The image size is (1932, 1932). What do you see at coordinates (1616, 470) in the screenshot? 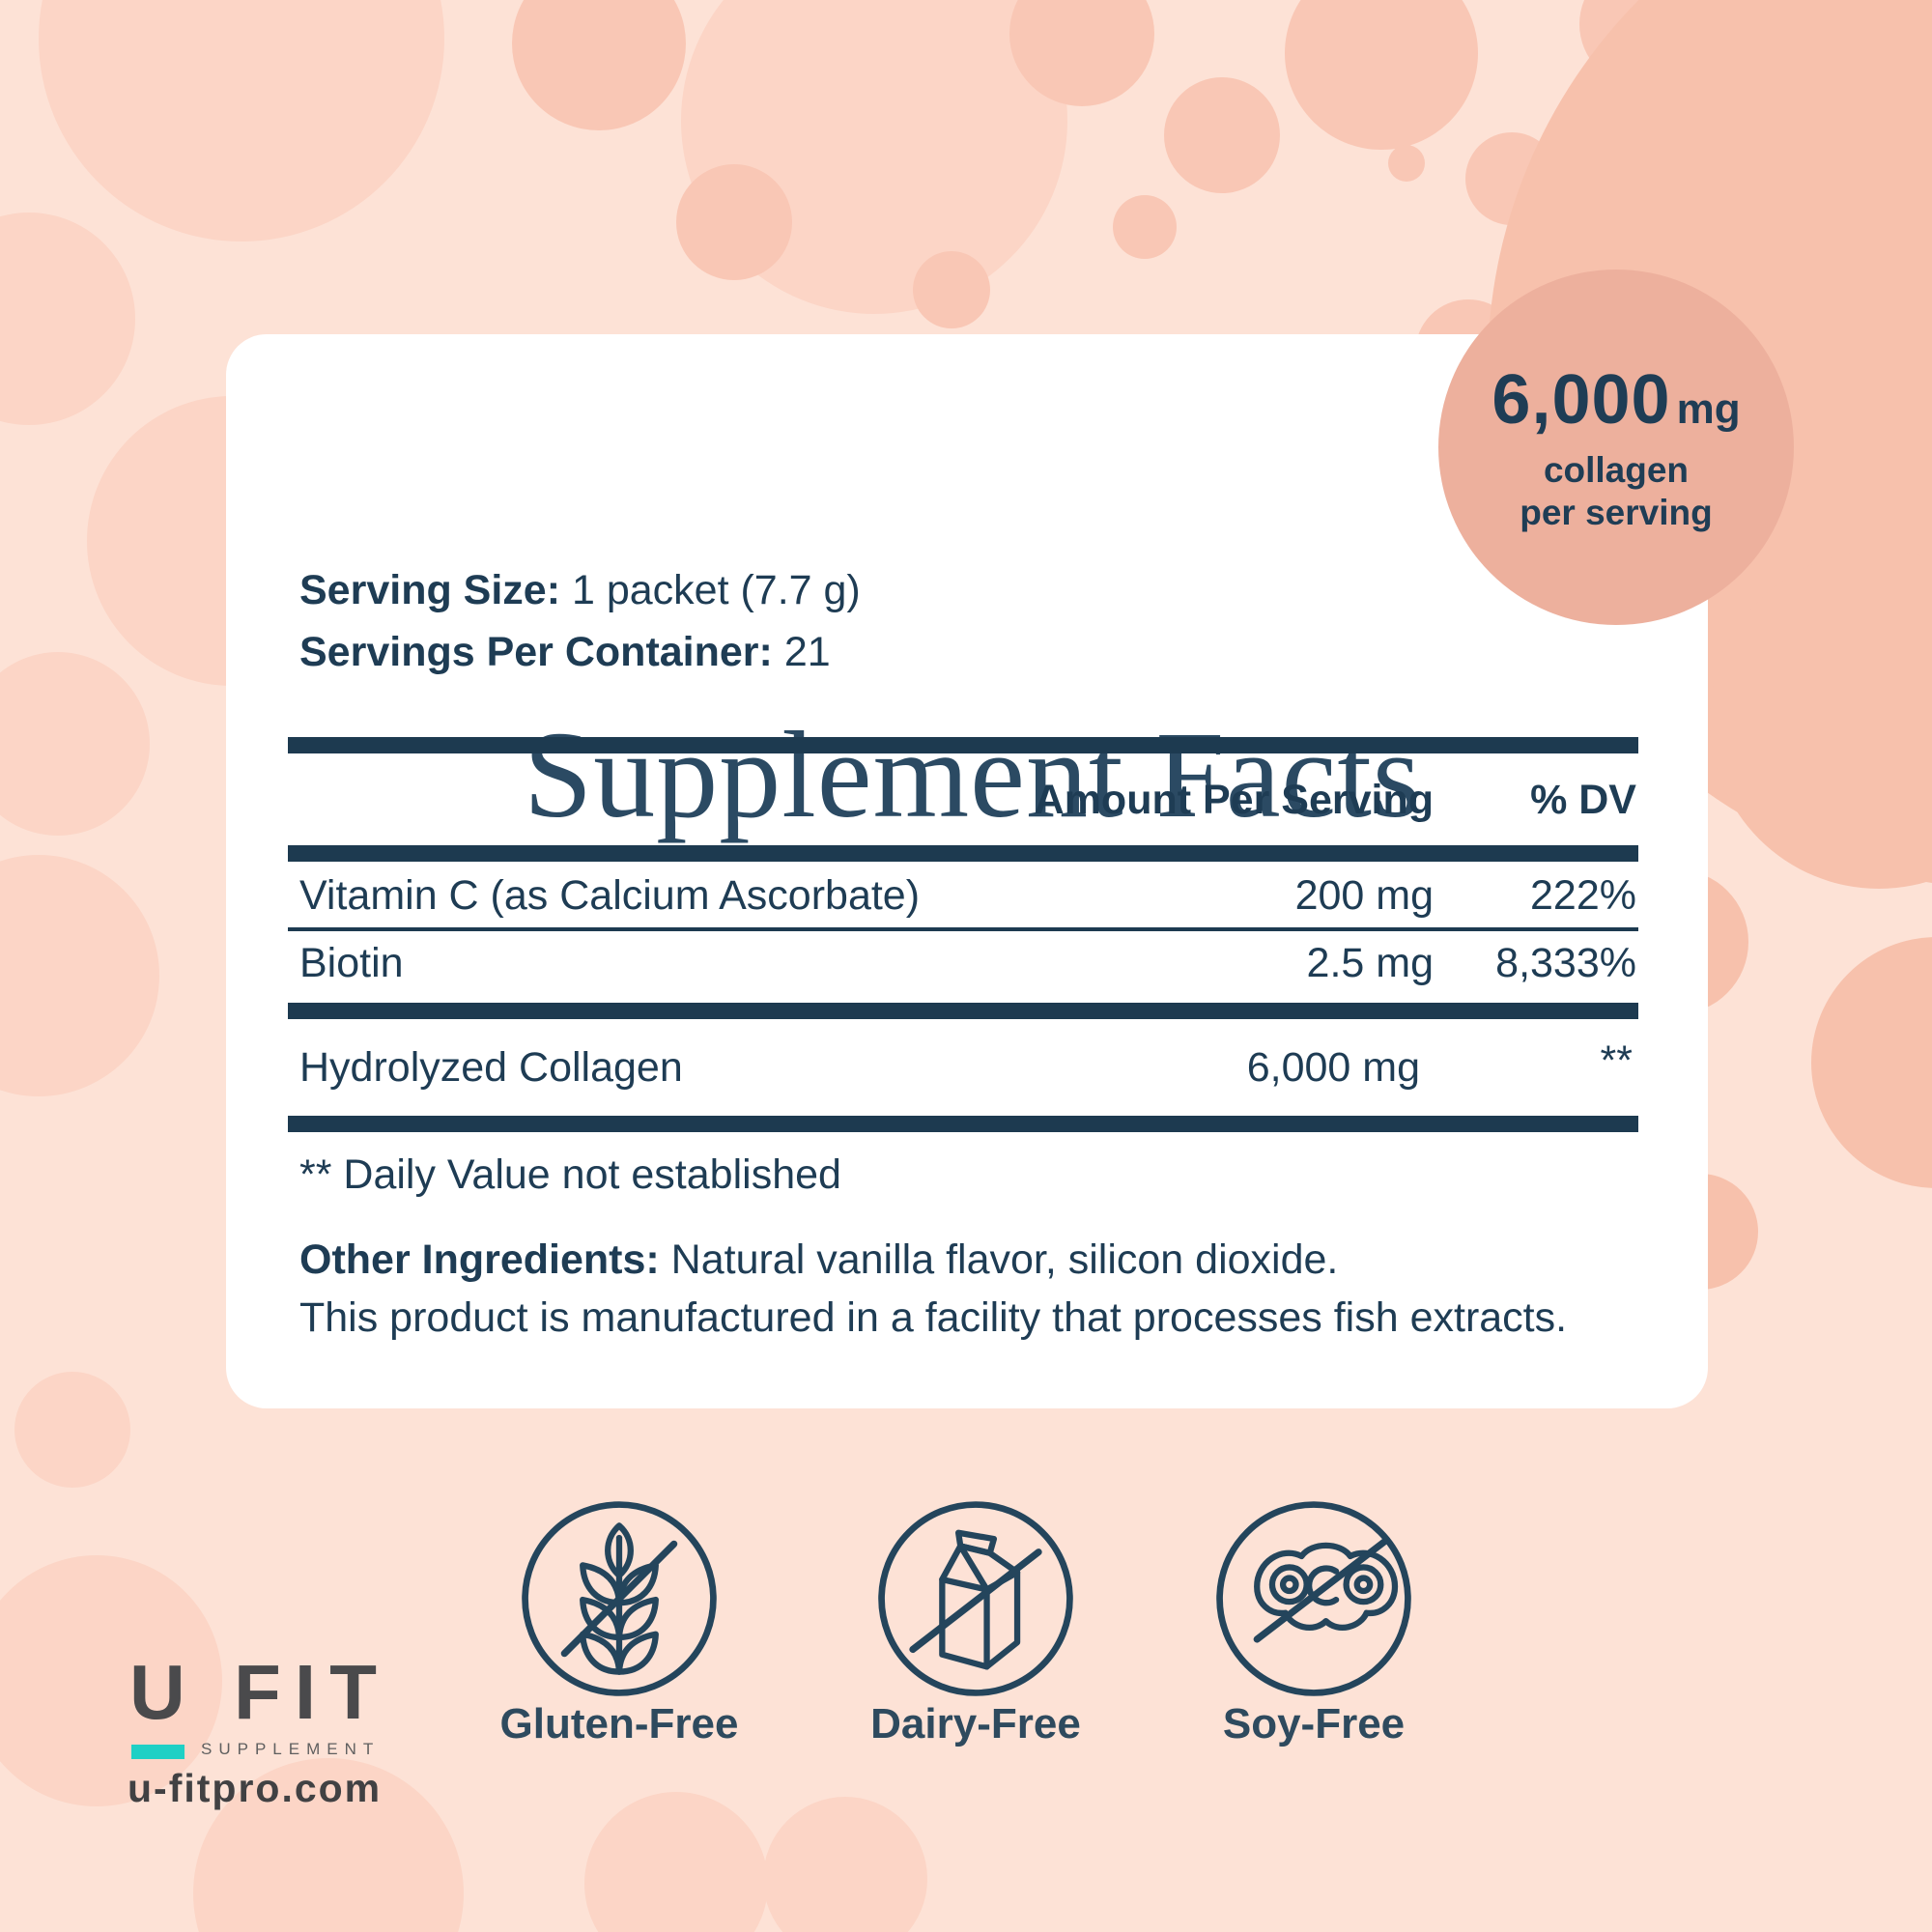
I see `badge-collagen-text: collagen` at bounding box center [1616, 470].